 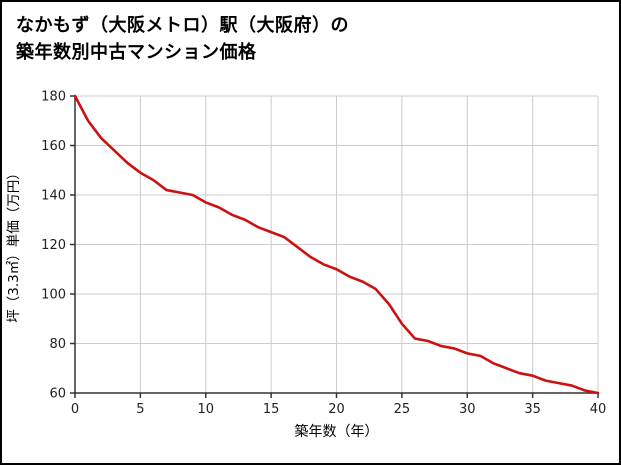 What do you see at coordinates (182, 25) in the screenshot?
I see `chart-title-line1: なかもず（大阪メトロ）駅（大阪府）の` at bounding box center [182, 25].